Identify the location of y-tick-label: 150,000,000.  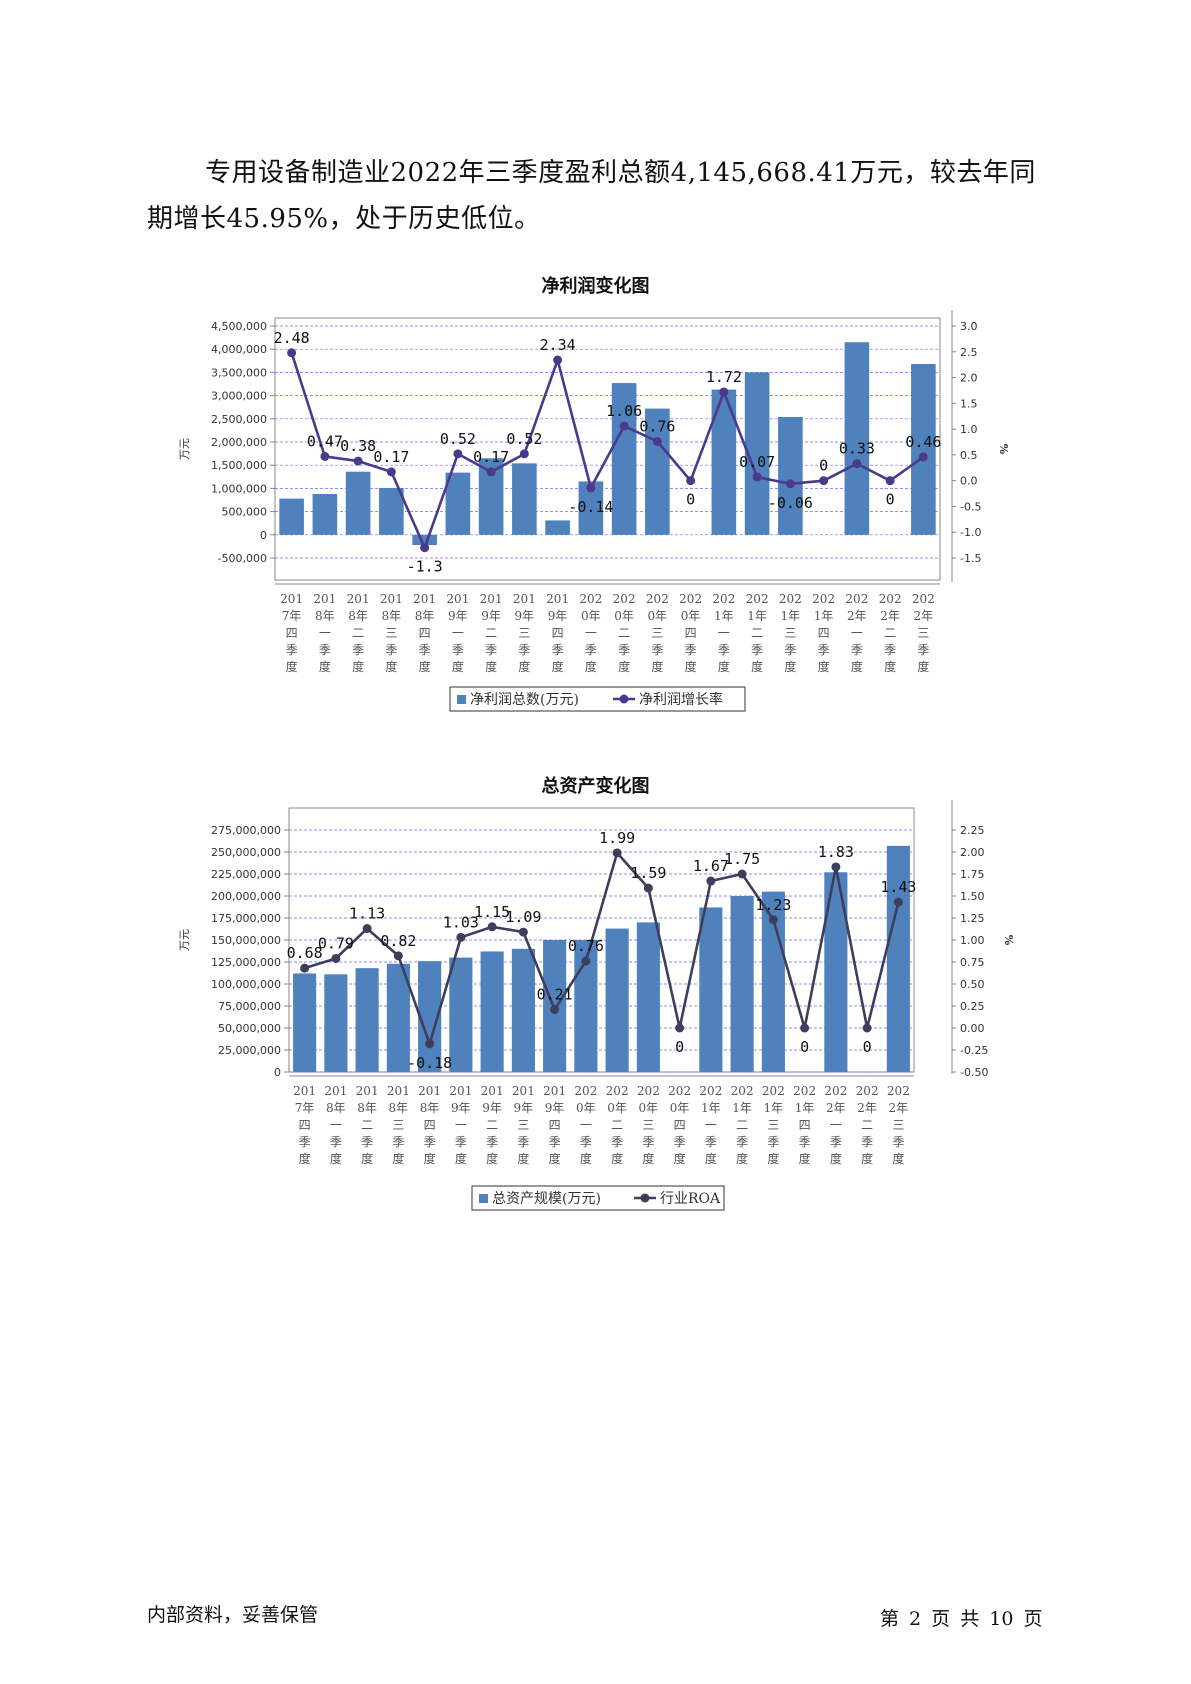
(246, 940).